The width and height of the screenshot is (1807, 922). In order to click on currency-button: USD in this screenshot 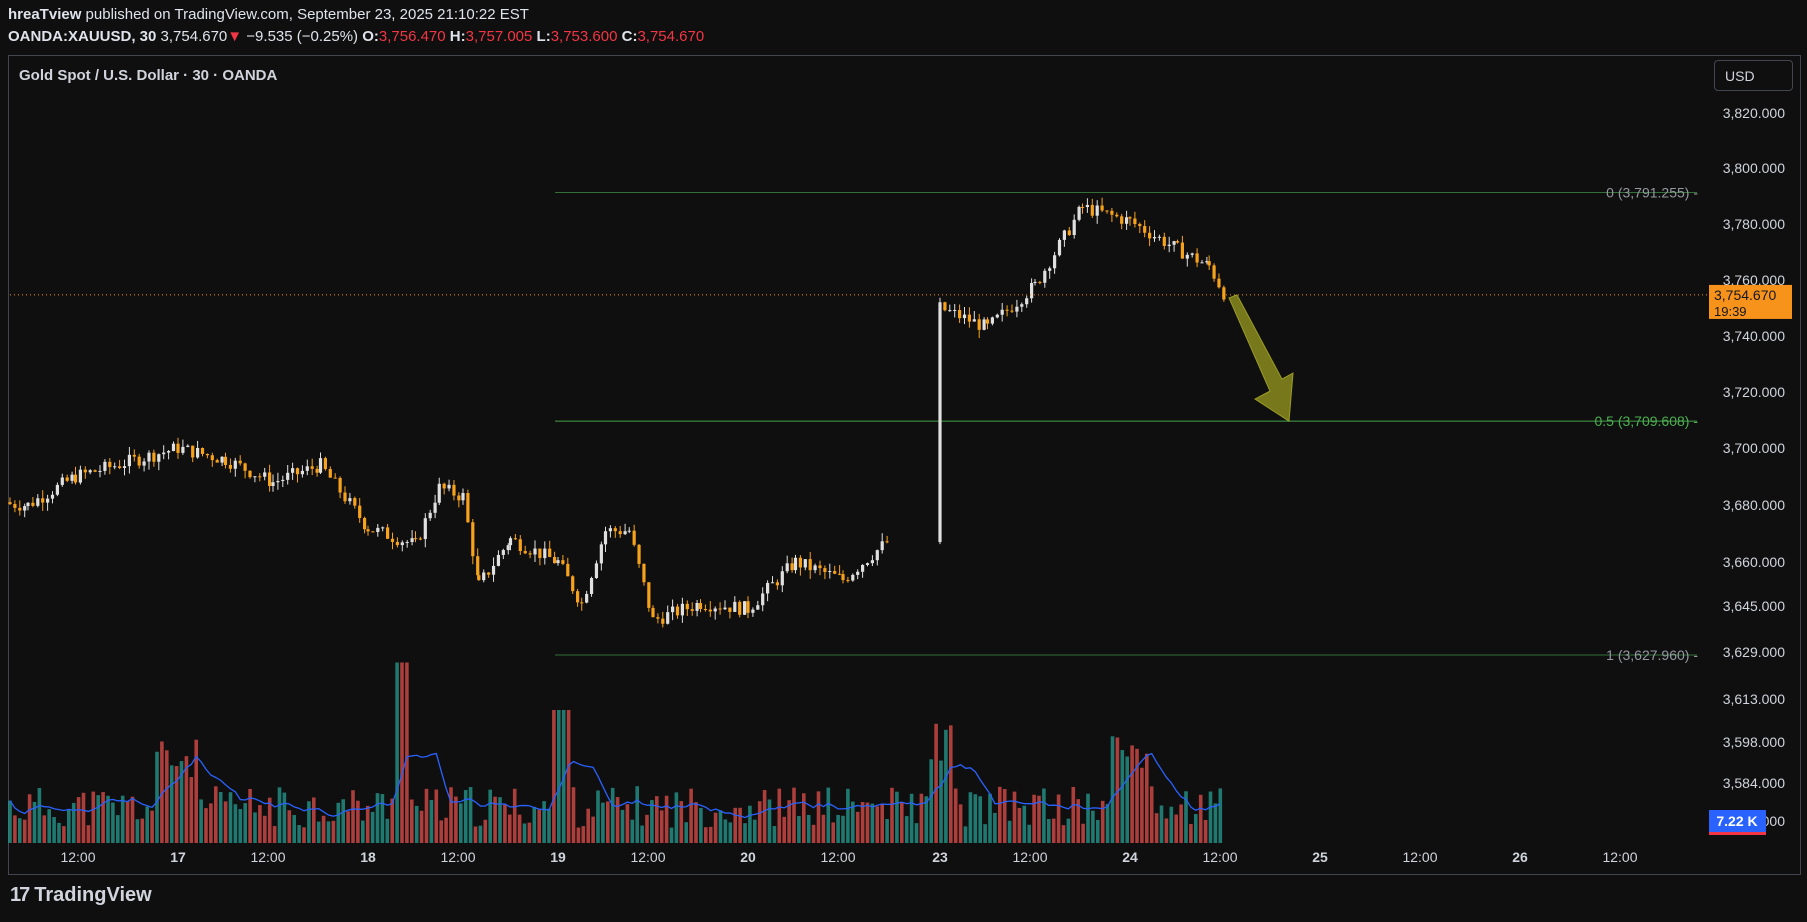, I will do `click(1753, 75)`.